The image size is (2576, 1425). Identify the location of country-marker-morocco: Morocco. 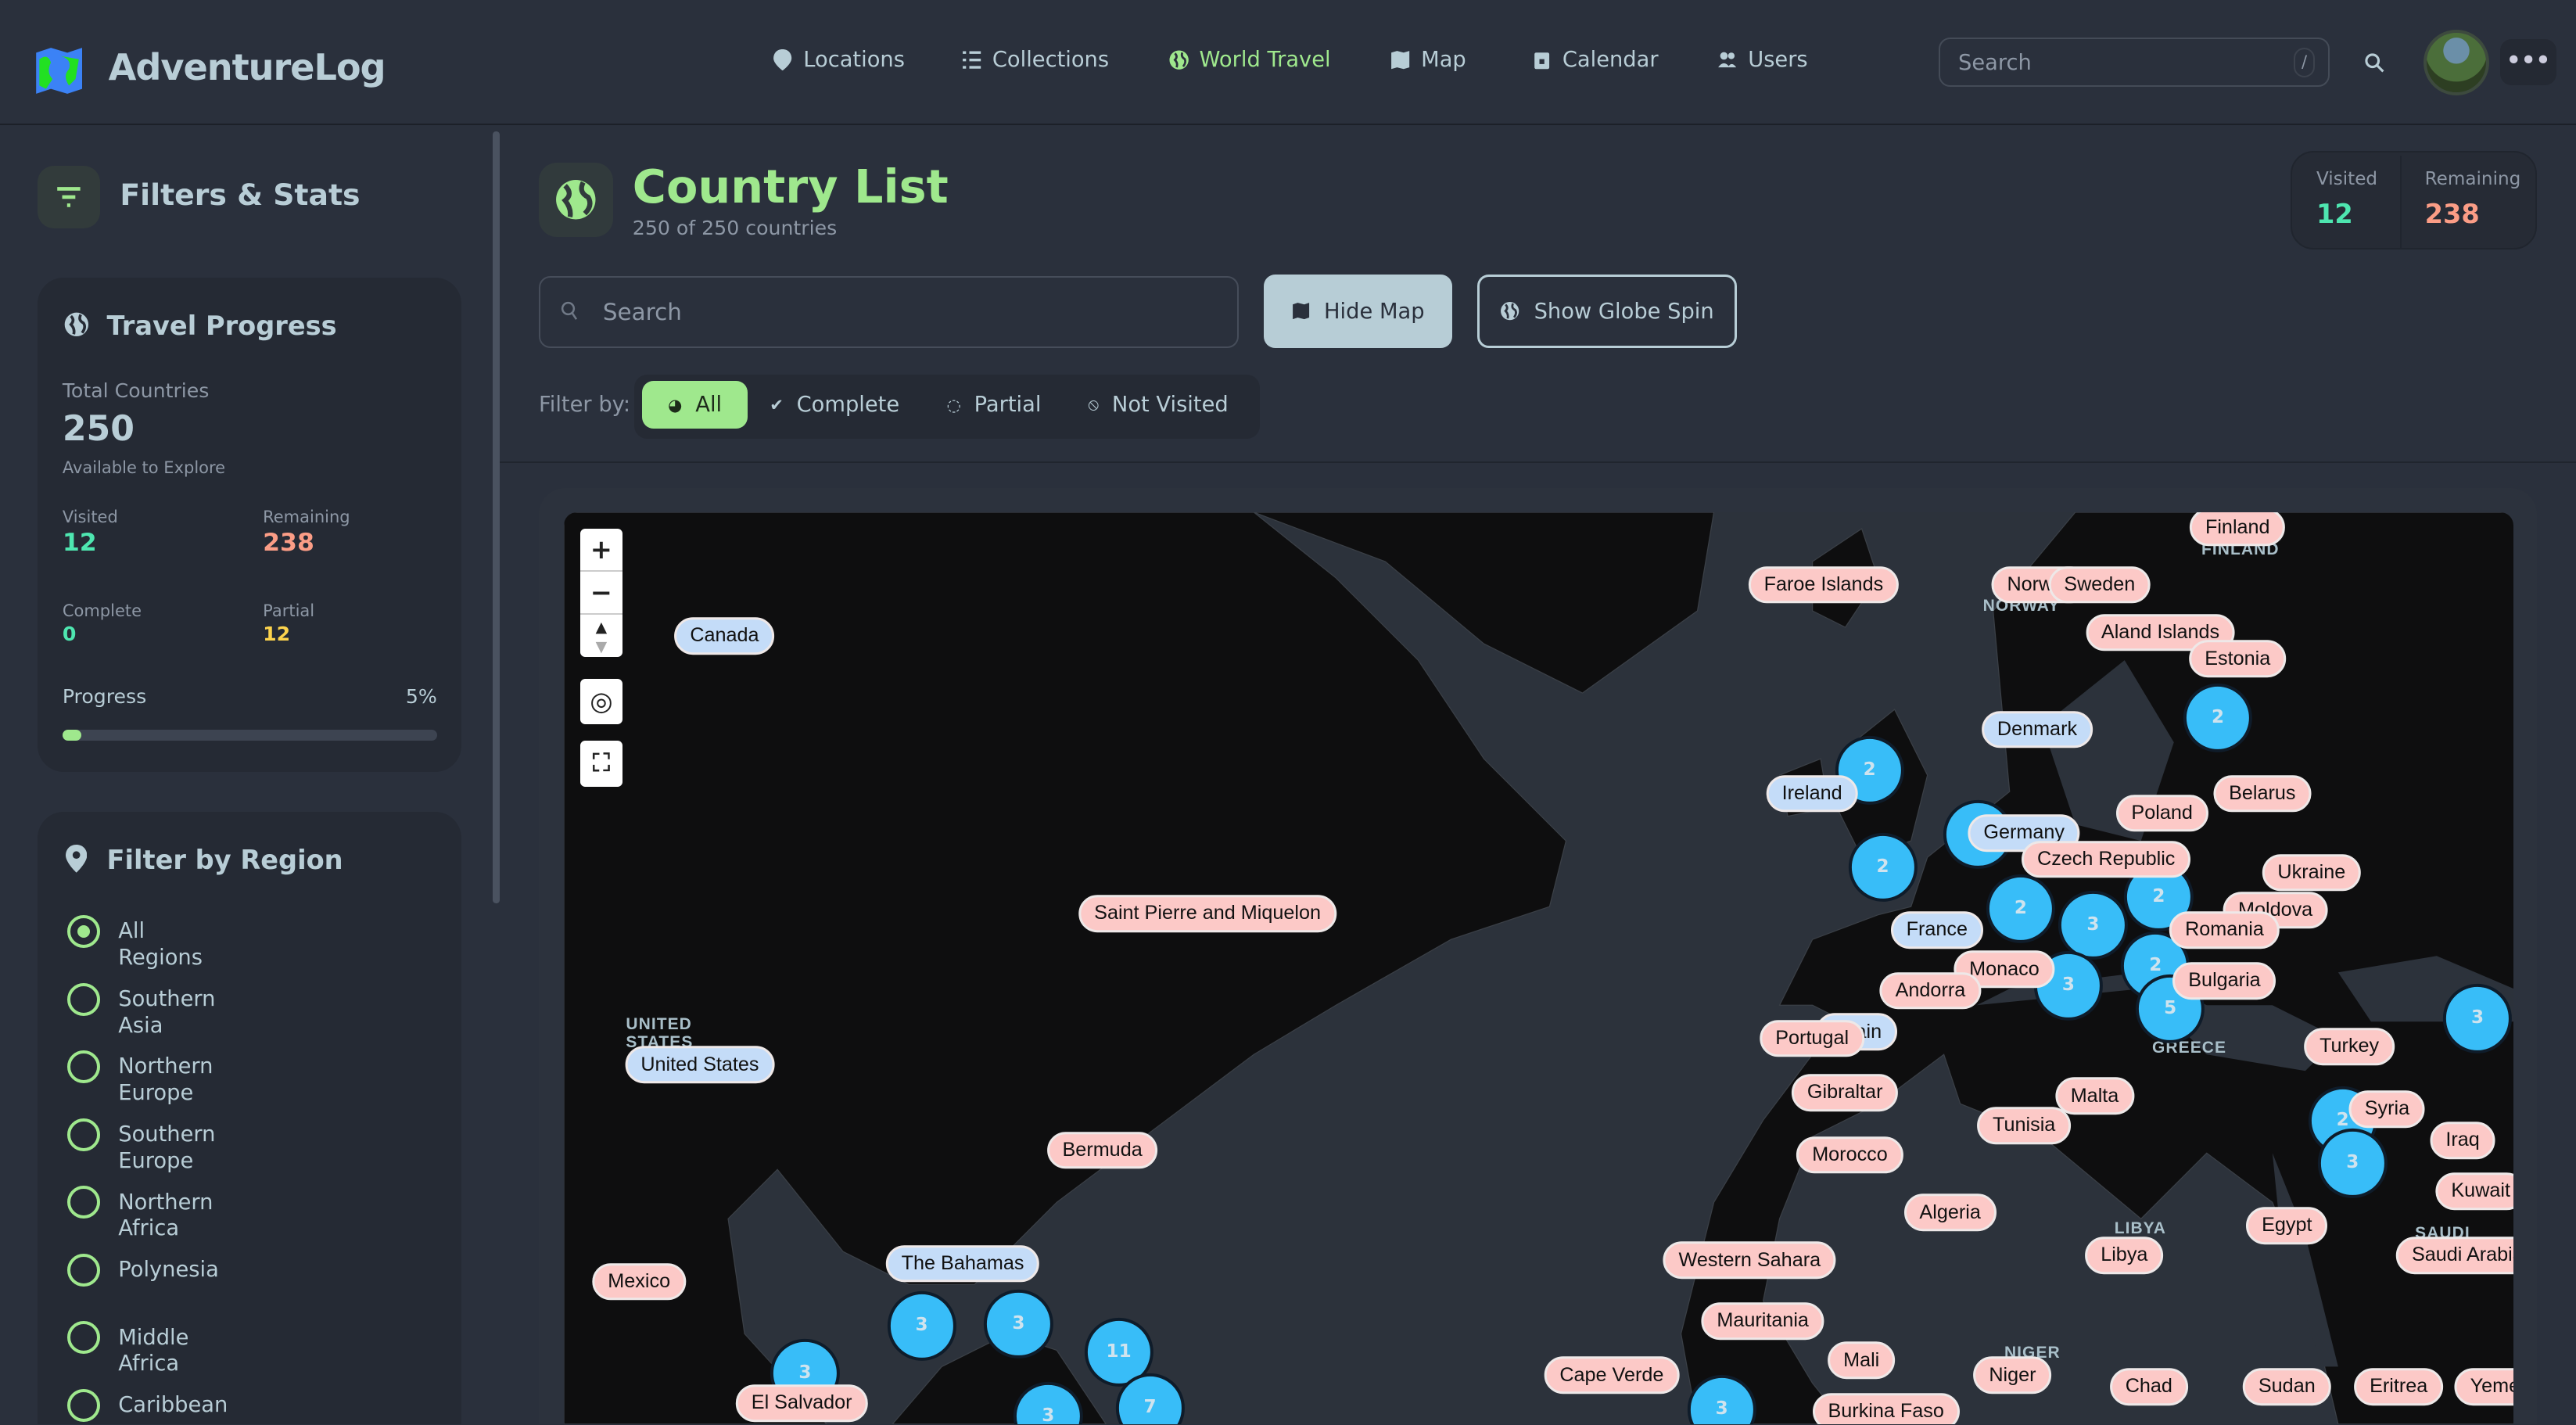
(1849, 1155).